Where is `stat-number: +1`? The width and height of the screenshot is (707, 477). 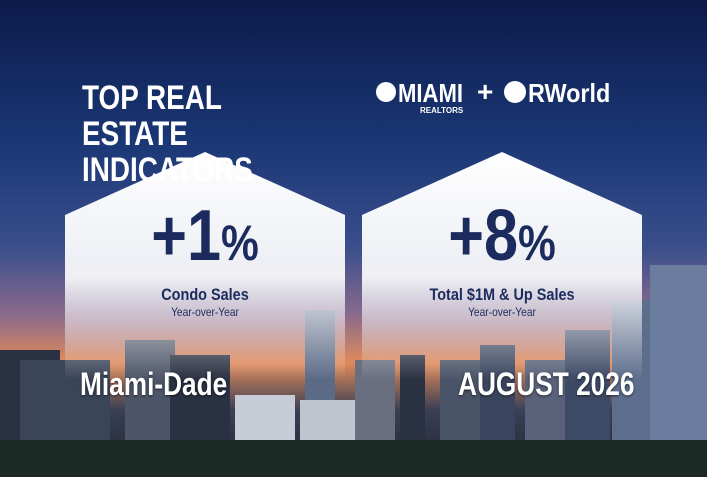
stat-number: +1 is located at coordinates (186, 236).